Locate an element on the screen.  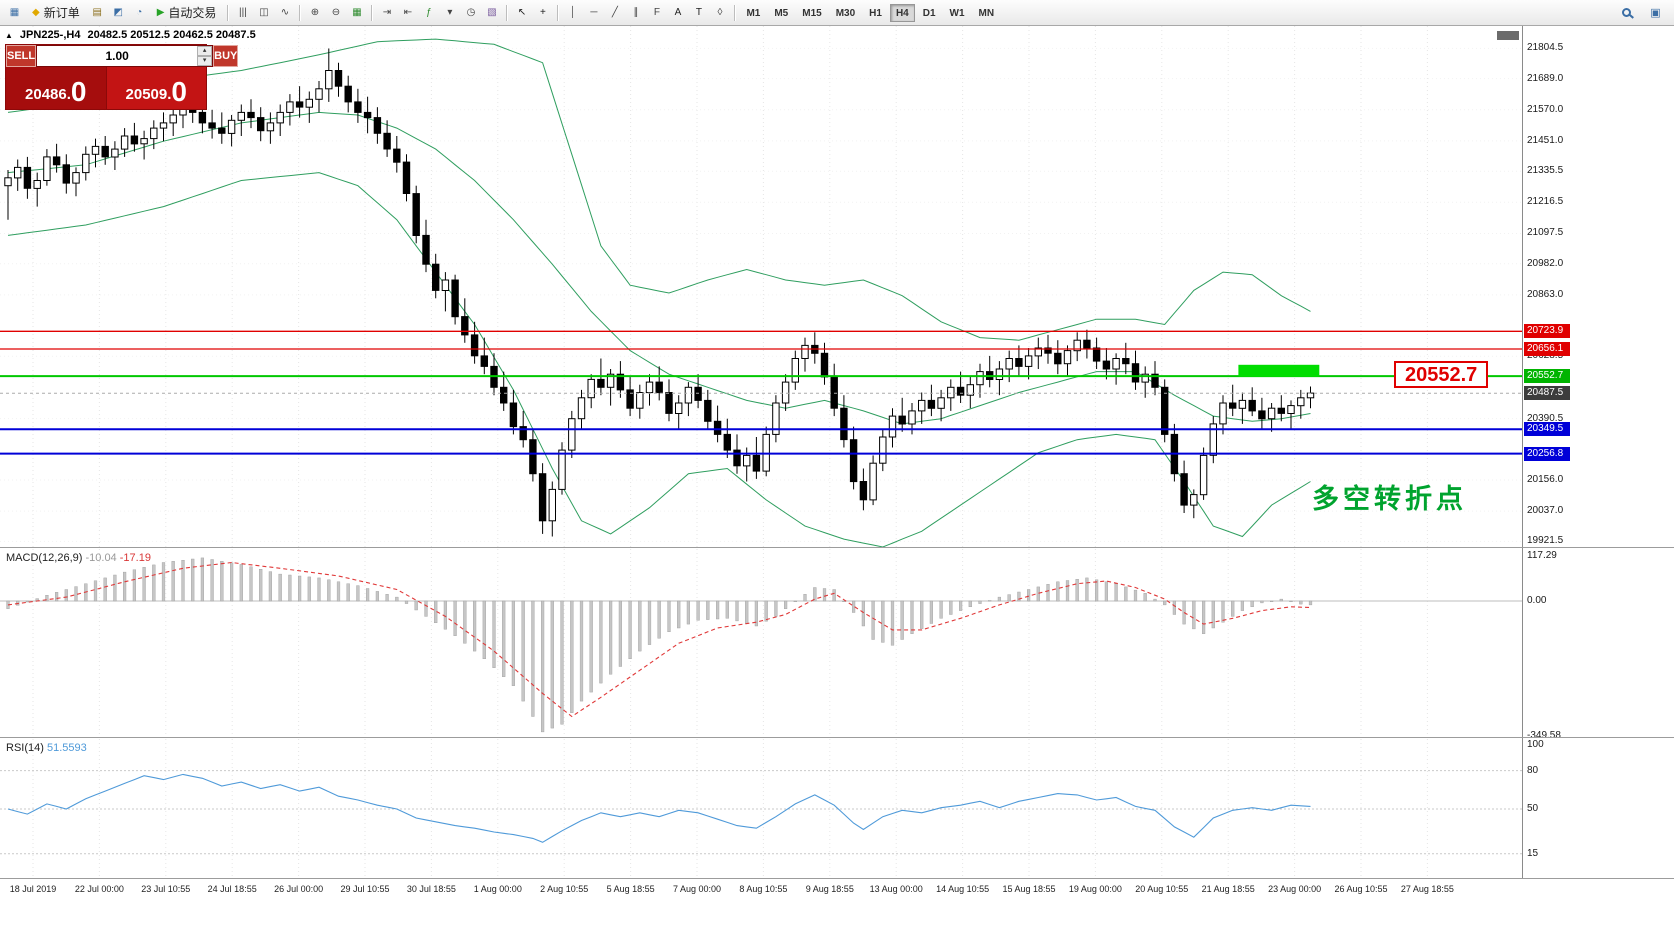
buy-button: BUY is located at coordinates (226, 56).